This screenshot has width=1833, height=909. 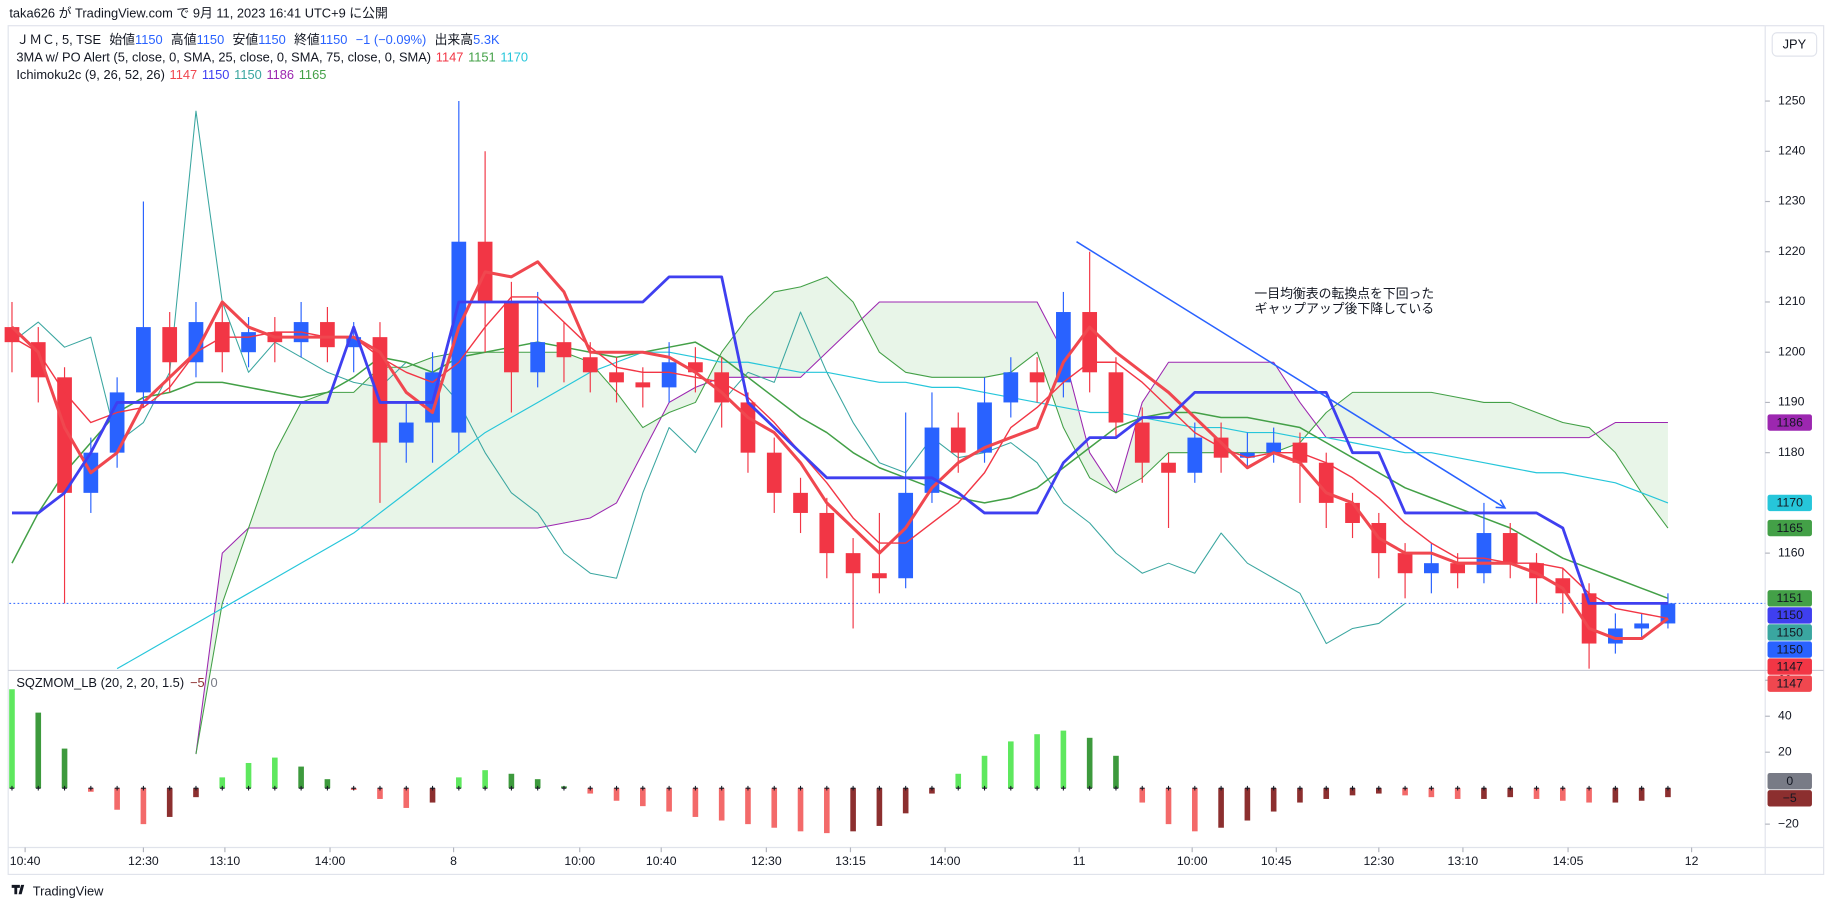 What do you see at coordinates (184, 39) in the screenshot?
I see `legend-ohlc-label: 高値` at bounding box center [184, 39].